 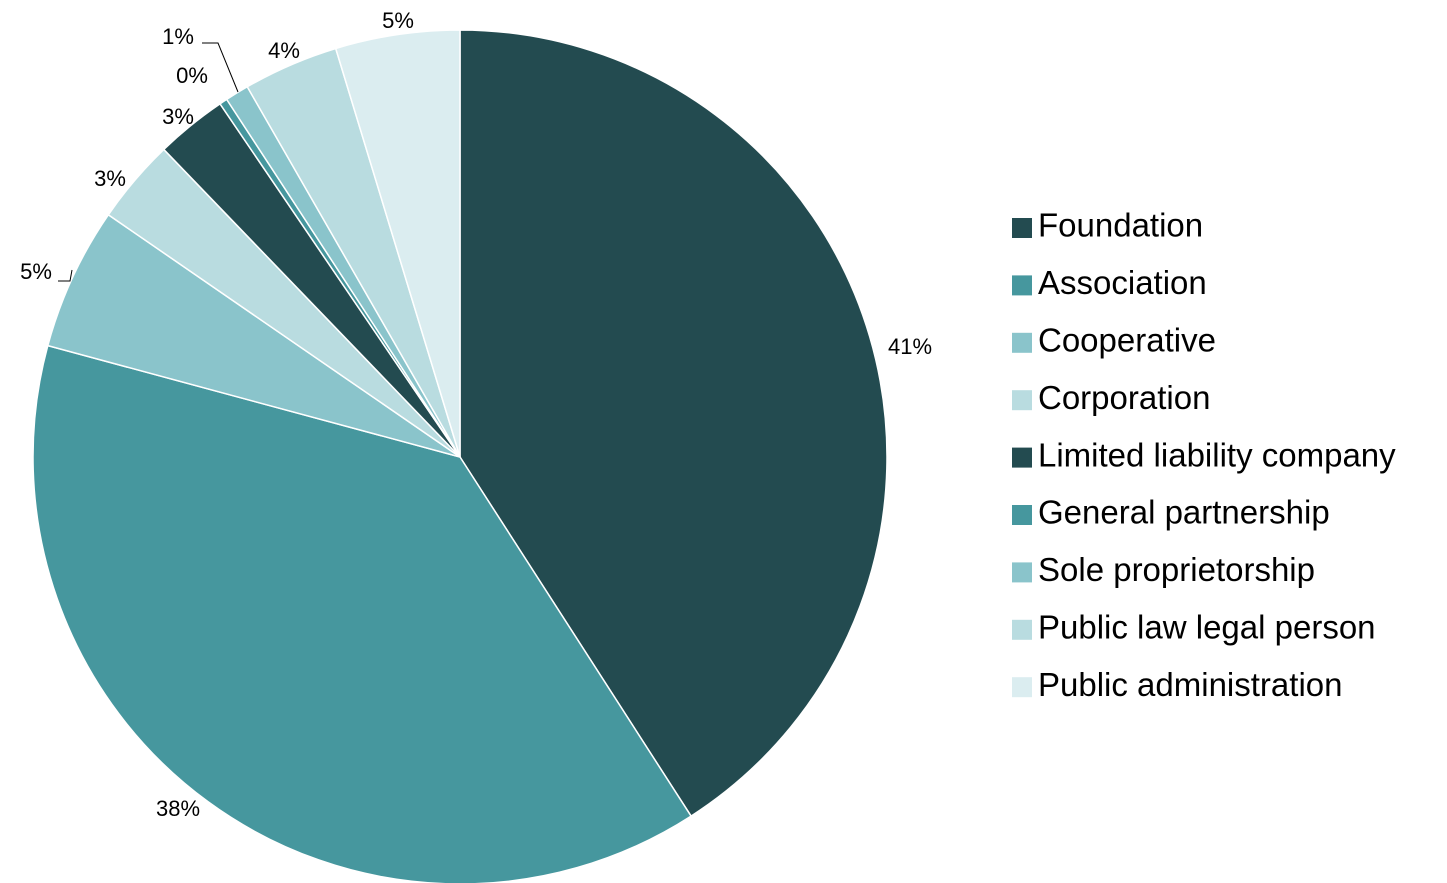 I want to click on legend-label: Foundation, so click(x=1120, y=225).